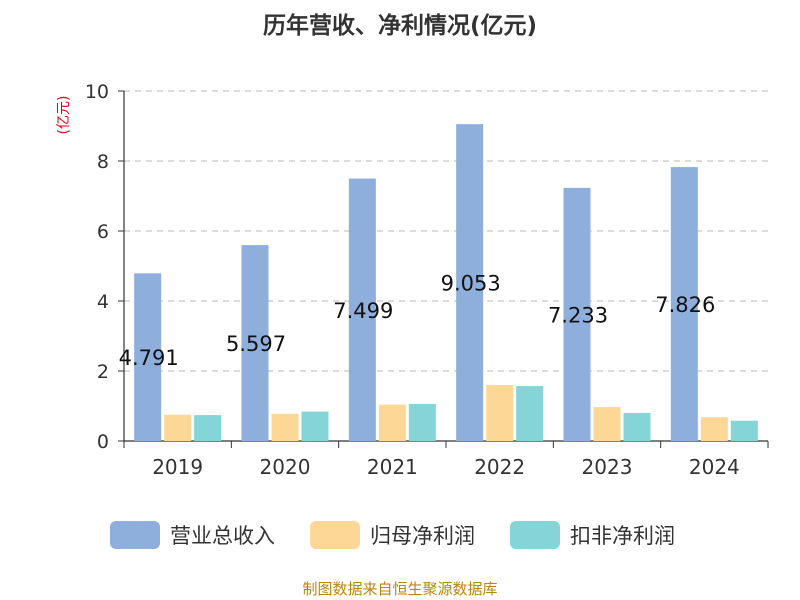 This screenshot has height=600, width=800. I want to click on bar-2-2020, so click(285, 427).